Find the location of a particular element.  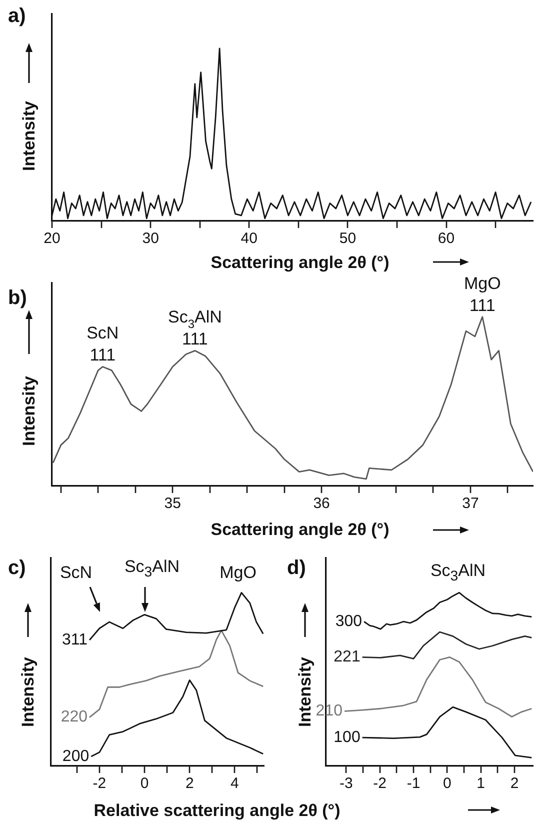

x-tick-label: 30 is located at coordinates (150, 239).